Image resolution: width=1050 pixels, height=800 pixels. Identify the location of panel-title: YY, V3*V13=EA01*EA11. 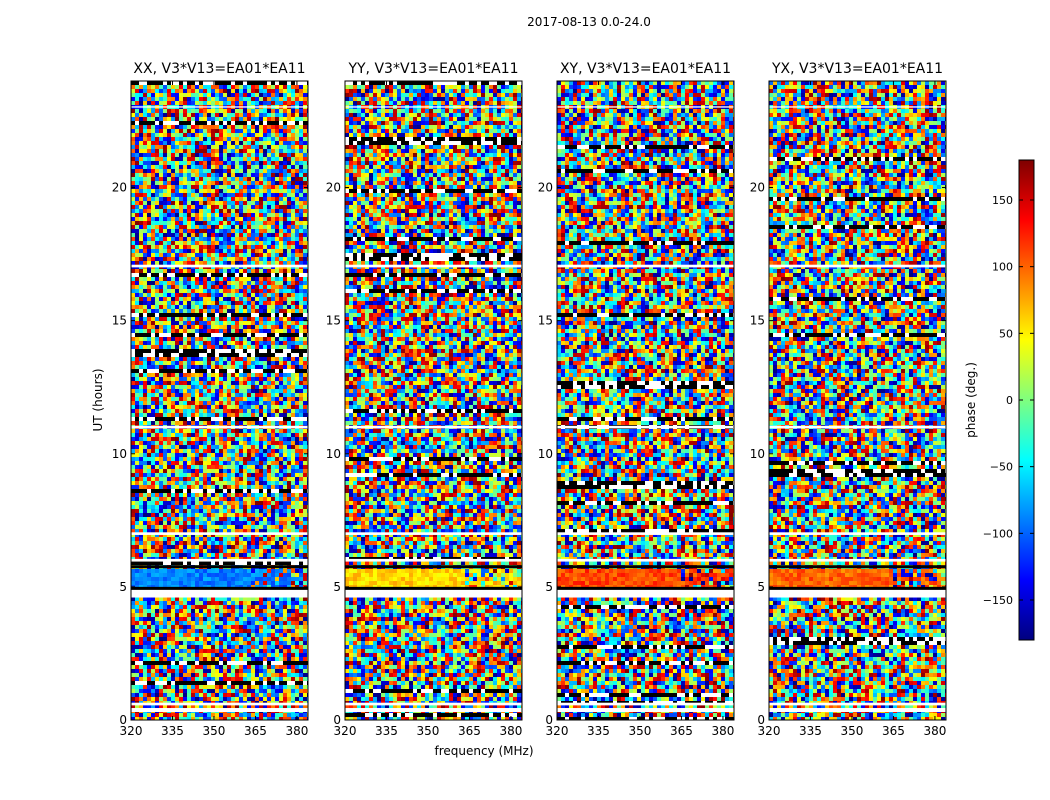
(432, 69).